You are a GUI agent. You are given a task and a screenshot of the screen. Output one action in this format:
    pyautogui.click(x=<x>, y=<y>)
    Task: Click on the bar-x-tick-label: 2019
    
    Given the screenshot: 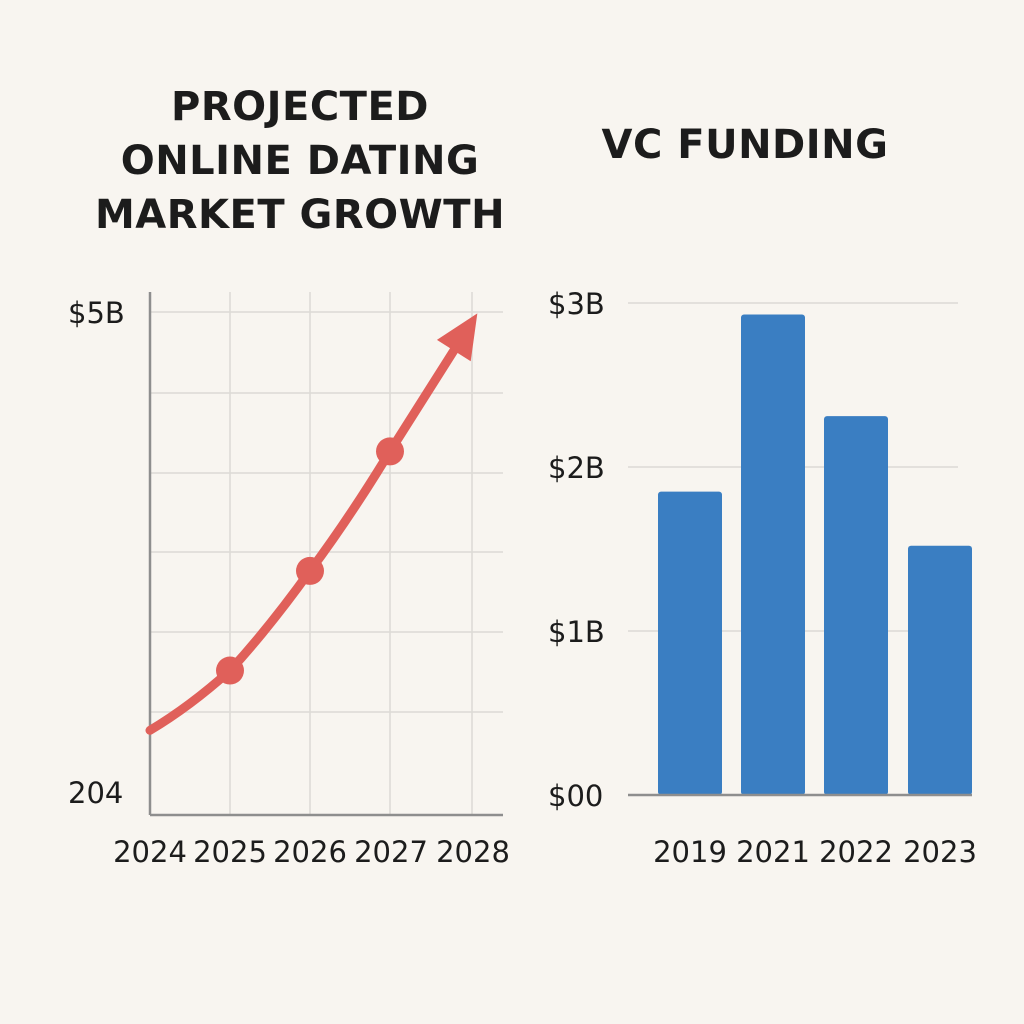 What is the action you would take?
    pyautogui.click(x=690, y=852)
    